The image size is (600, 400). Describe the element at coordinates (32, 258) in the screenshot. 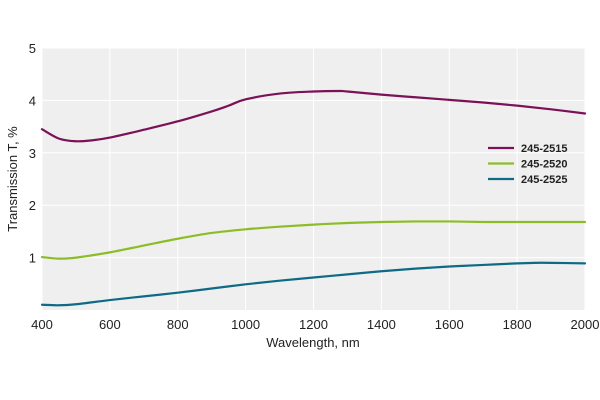

I see `y-tick-label: 1` at that location.